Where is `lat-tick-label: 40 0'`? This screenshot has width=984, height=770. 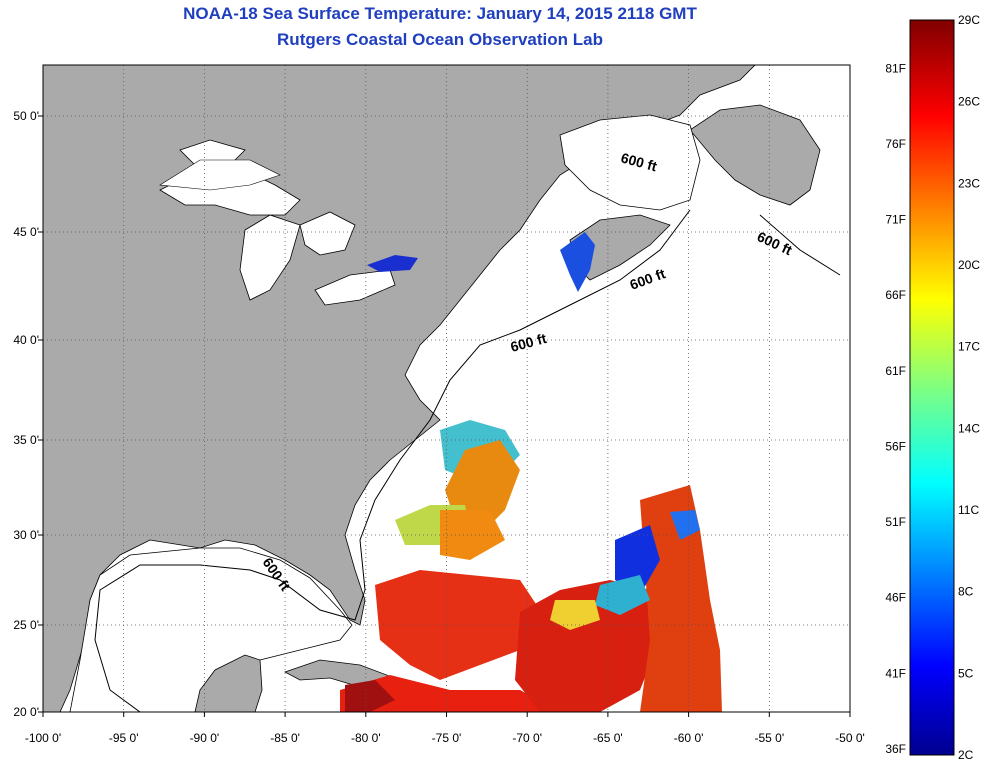 lat-tick-label: 40 0' is located at coordinates (26, 340).